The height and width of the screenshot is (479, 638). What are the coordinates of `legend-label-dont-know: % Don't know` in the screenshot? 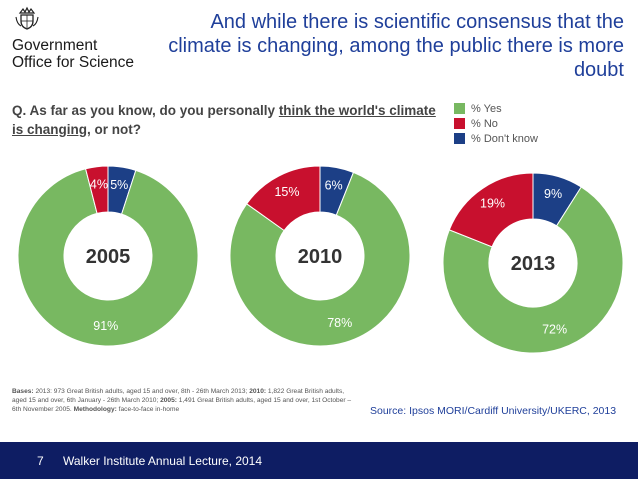 It's located at (504, 138).